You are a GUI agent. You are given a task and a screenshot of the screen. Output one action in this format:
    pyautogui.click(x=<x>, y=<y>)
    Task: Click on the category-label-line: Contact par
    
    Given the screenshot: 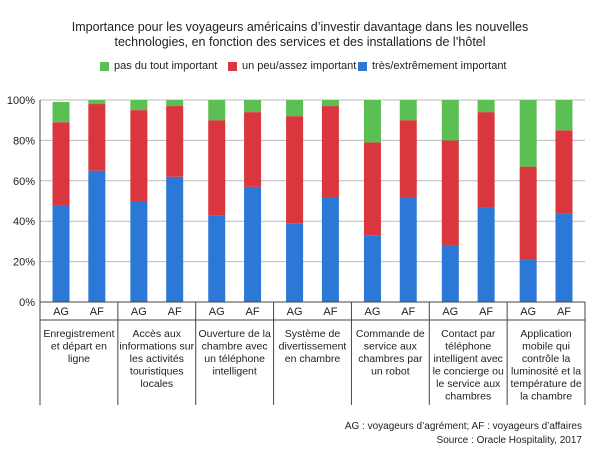 What is the action you would take?
    pyautogui.click(x=468, y=334)
    